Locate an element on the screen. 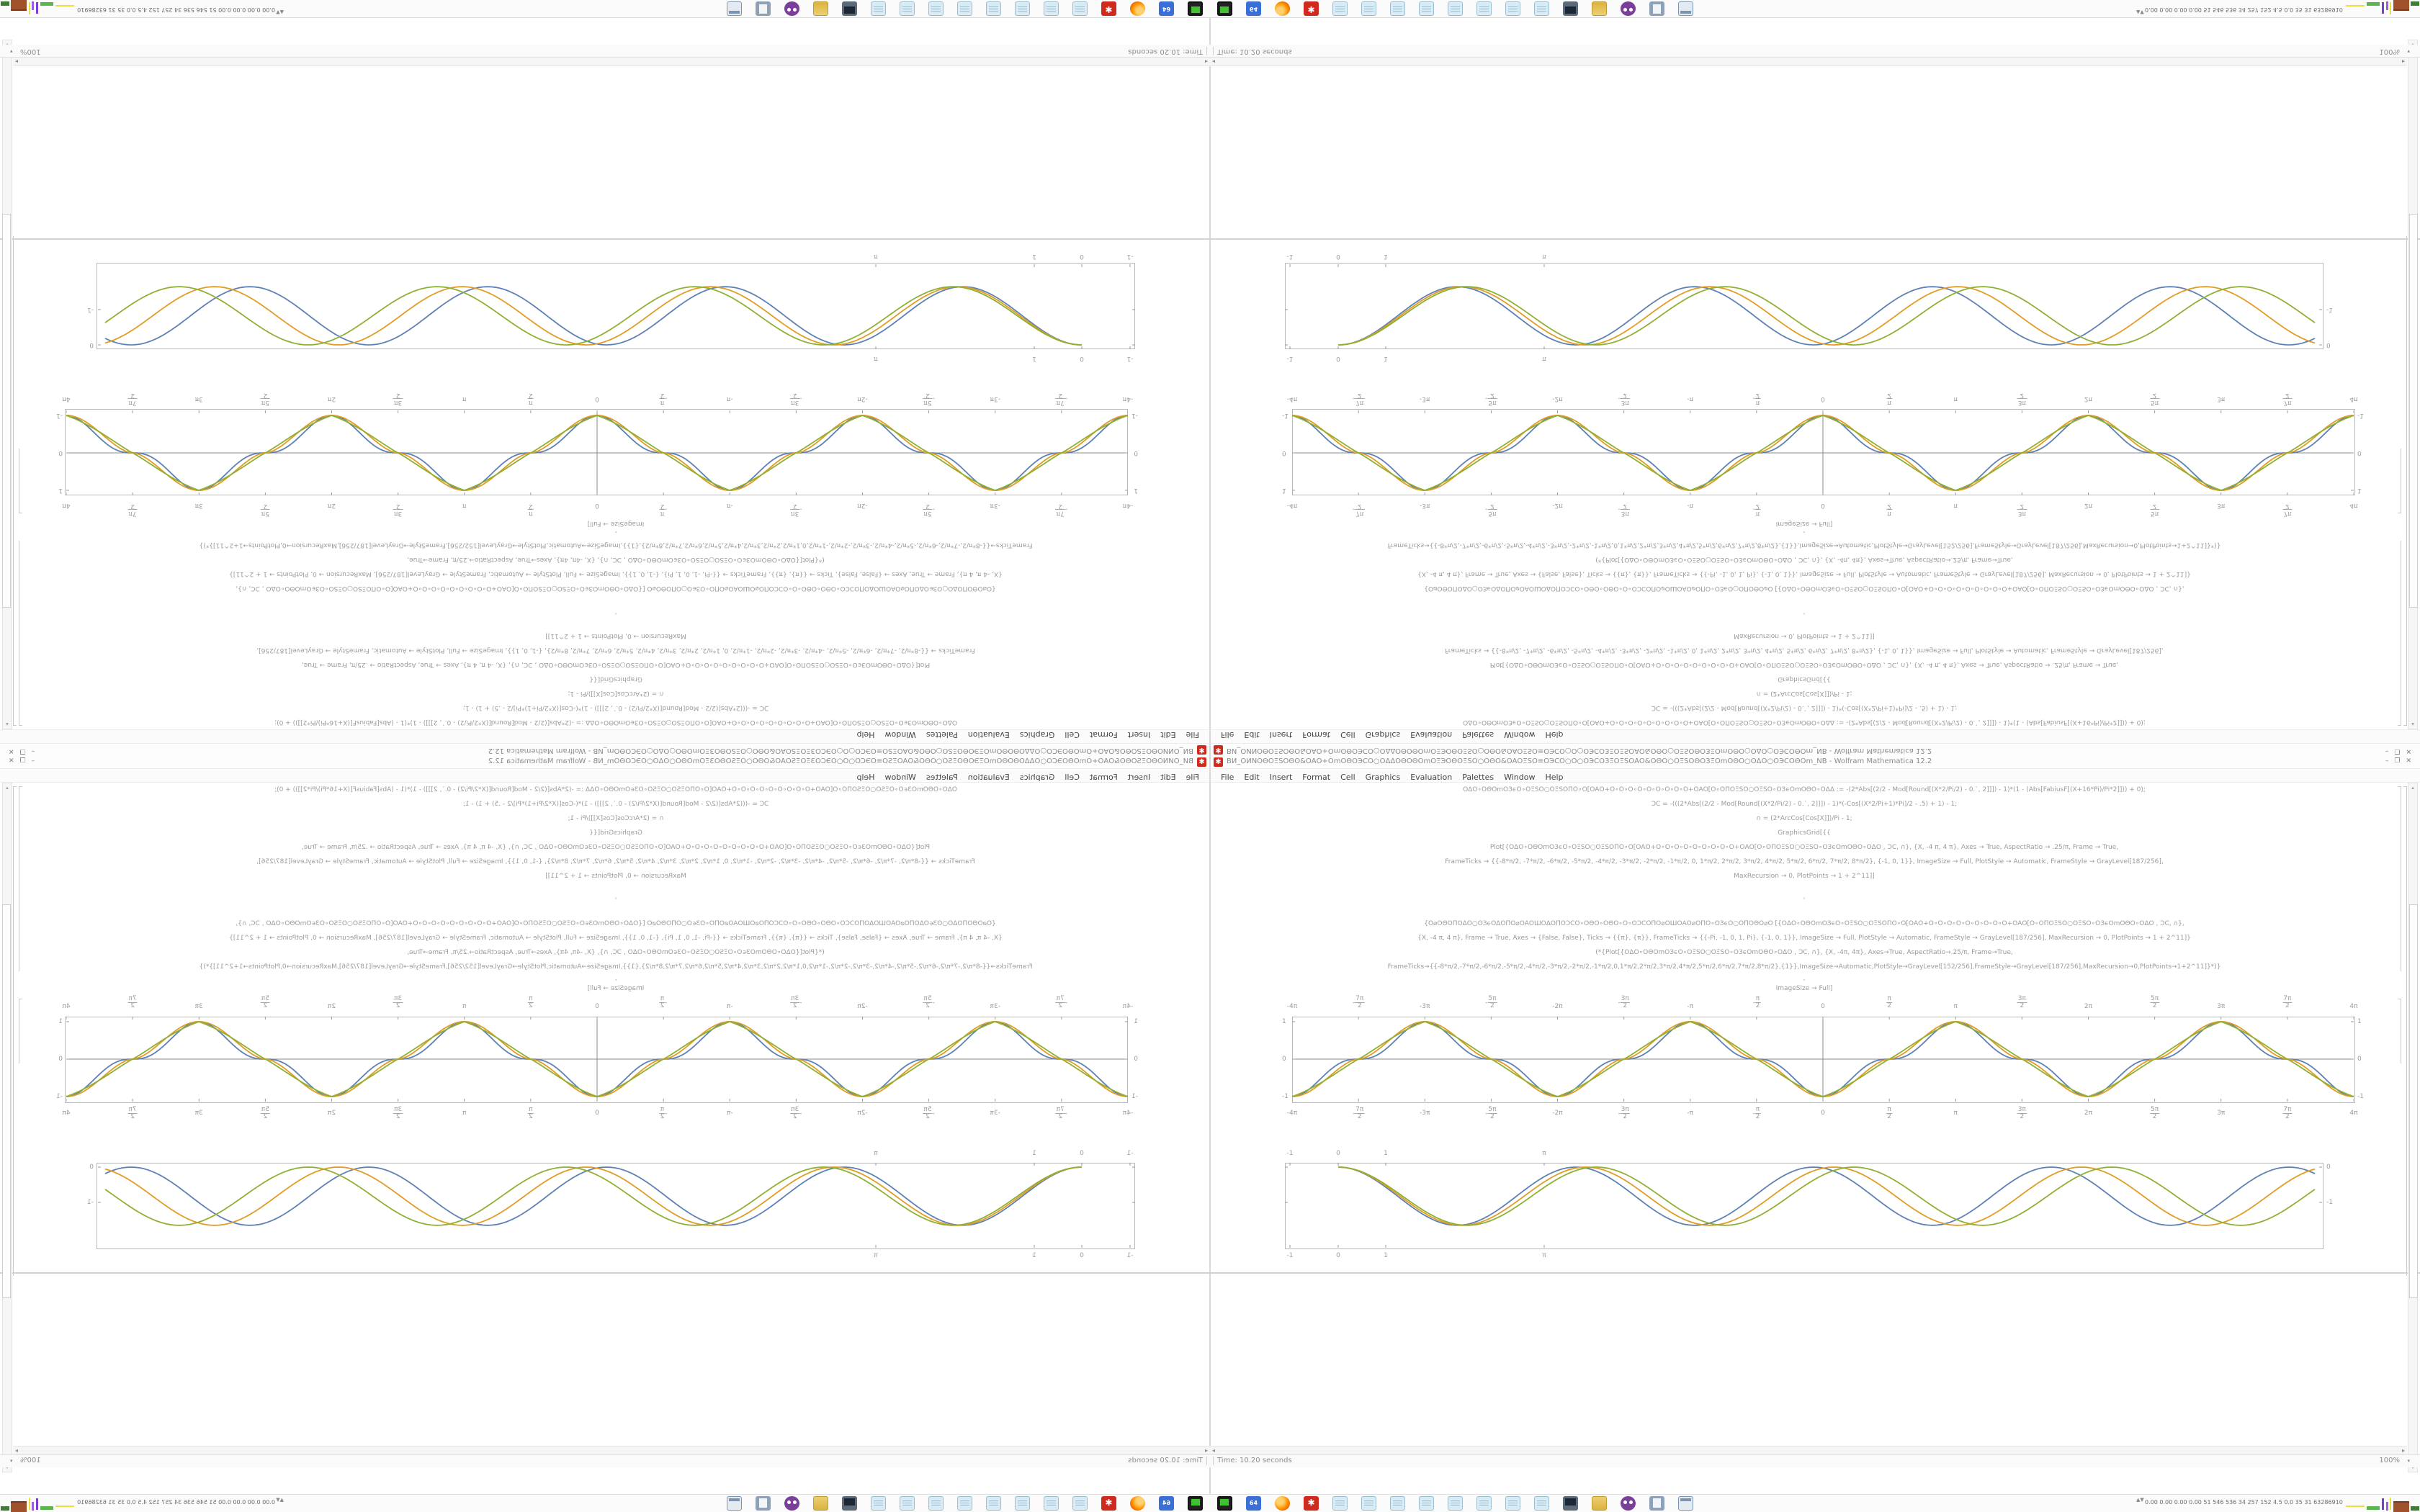 This screenshot has width=2420, height=1512. code-line: ' is located at coordinates (1804, 900).